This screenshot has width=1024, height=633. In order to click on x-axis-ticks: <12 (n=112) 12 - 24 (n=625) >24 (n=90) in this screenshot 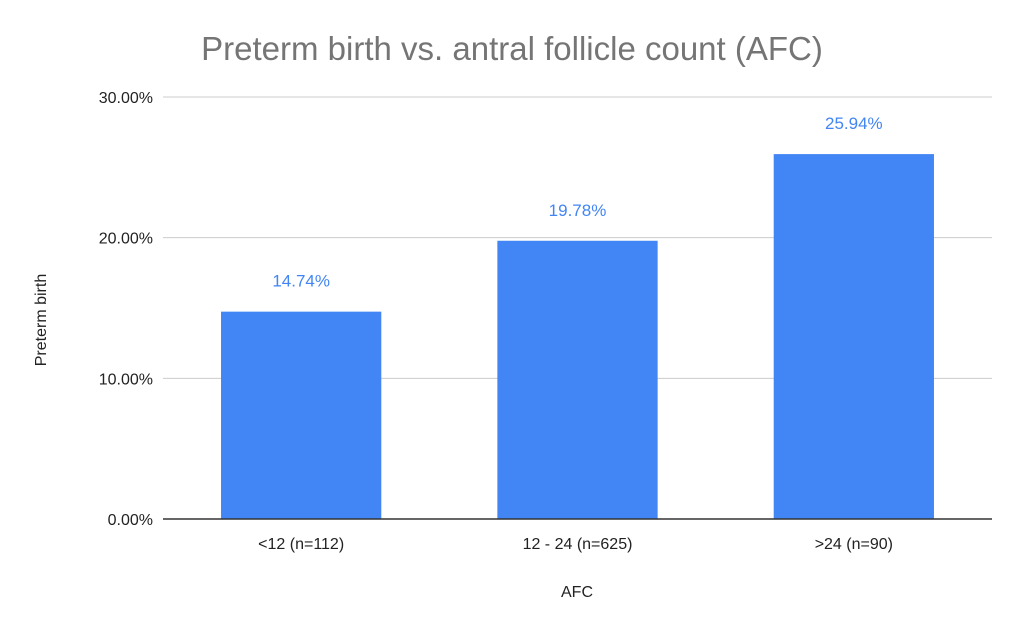, I will do `click(575, 544)`.